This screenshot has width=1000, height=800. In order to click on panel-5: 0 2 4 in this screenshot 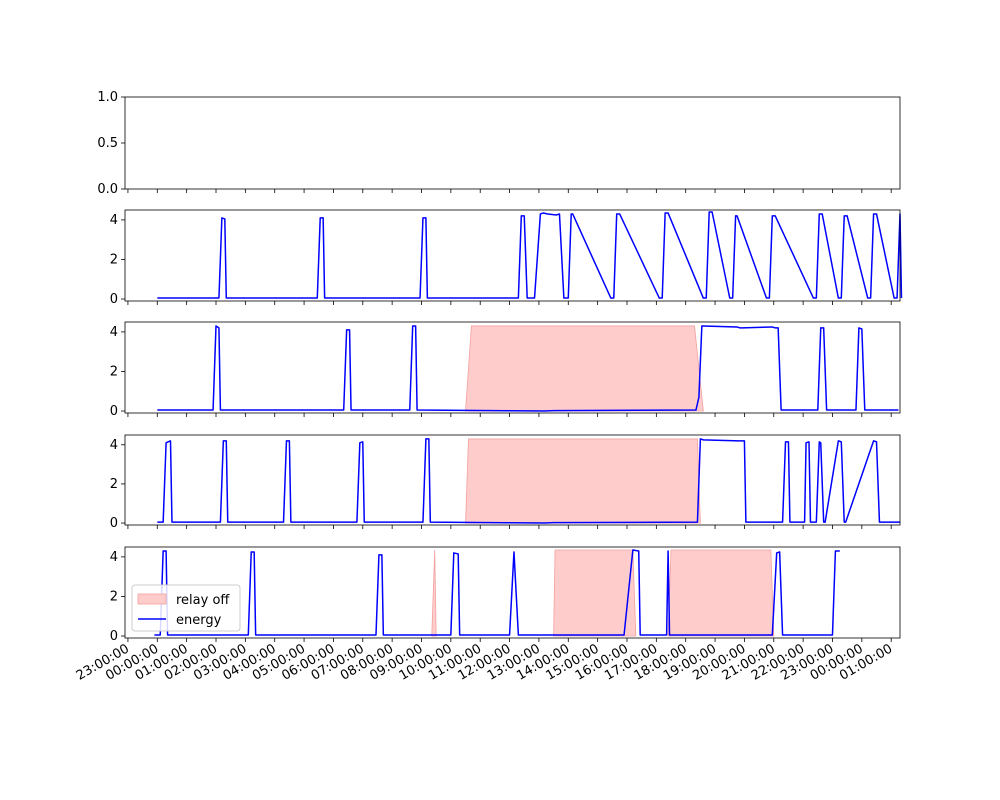, I will do `click(505, 595)`.